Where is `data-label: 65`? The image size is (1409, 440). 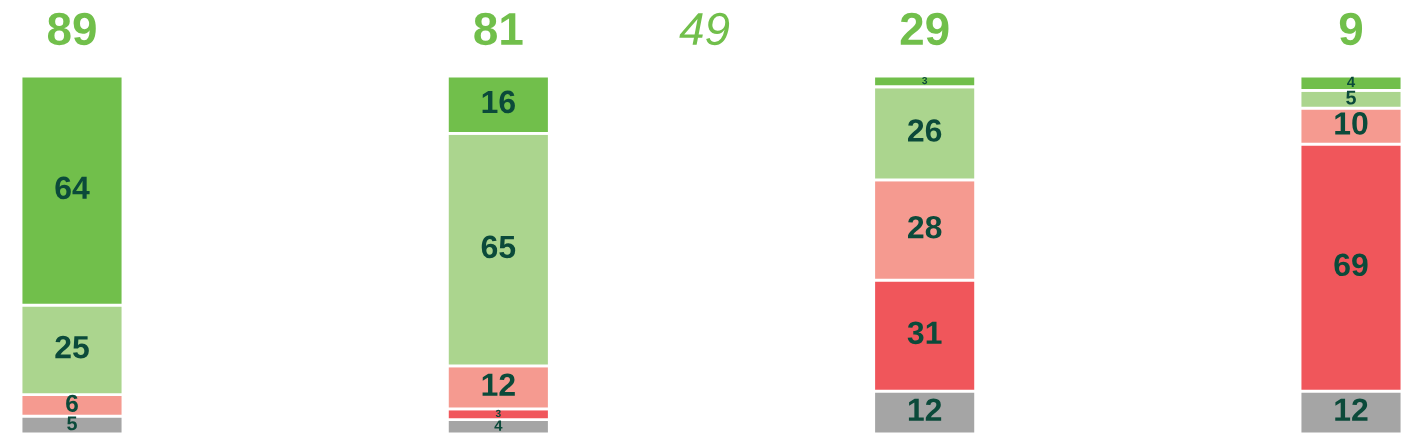 data-label: 65 is located at coordinates (498, 247).